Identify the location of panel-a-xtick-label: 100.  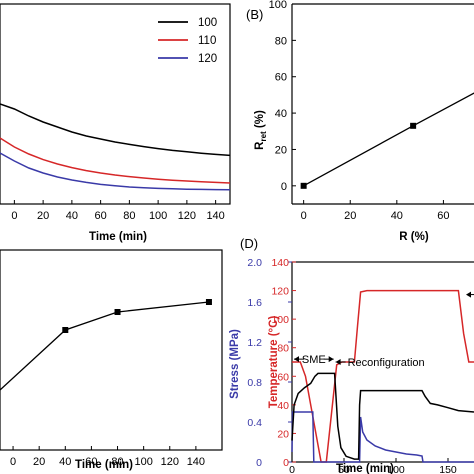
(158, 216).